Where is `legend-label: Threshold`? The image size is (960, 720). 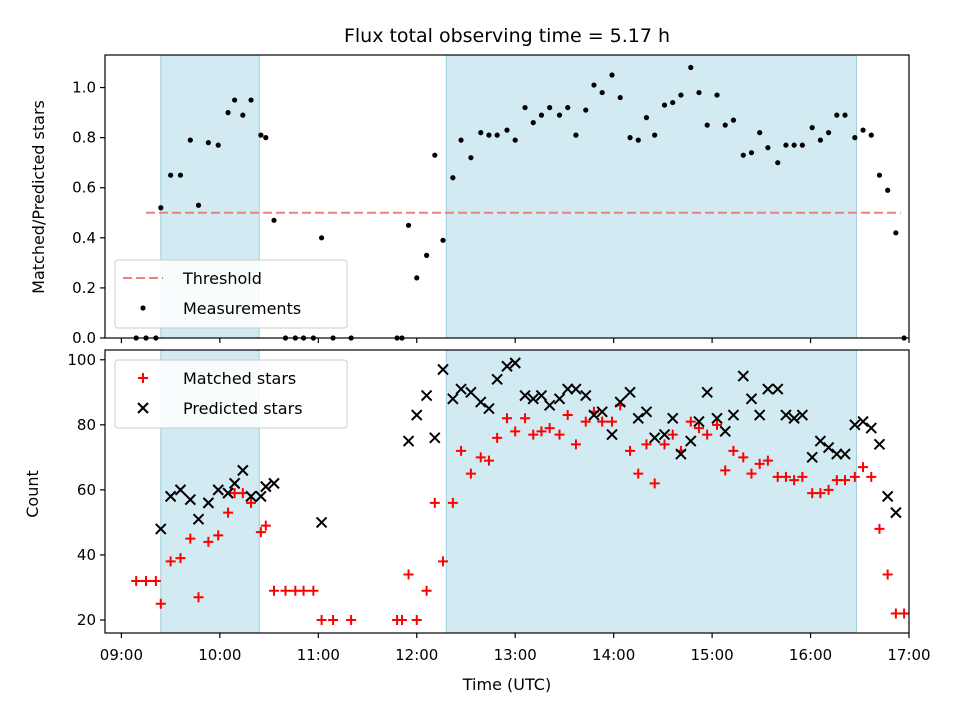
legend-label: Threshold is located at coordinates (222, 278).